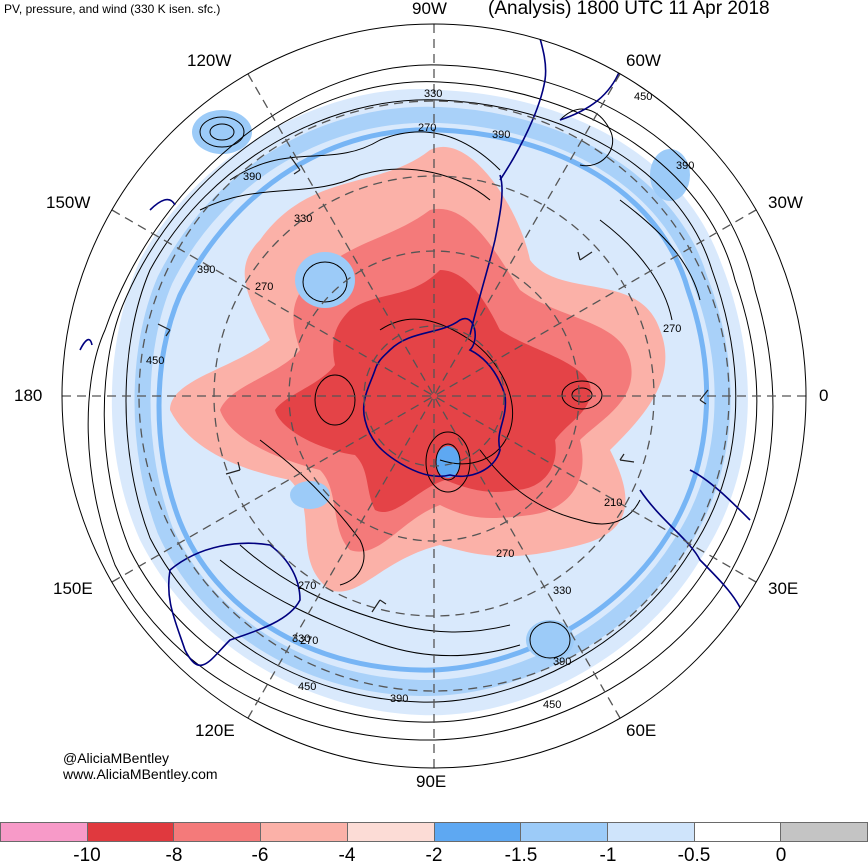 This screenshot has height=867, width=868. What do you see at coordinates (643, 60) in the screenshot?
I see `lon-label-60w: 60W` at bounding box center [643, 60].